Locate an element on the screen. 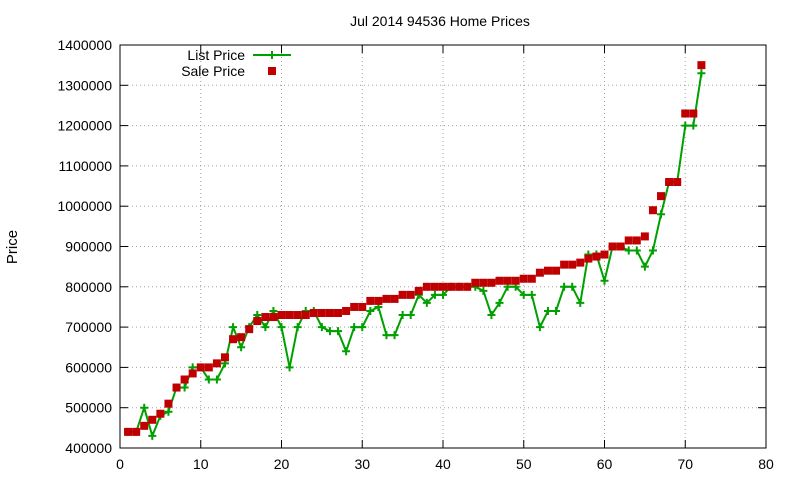  y-tick-label: 1200000 is located at coordinates (84, 126).